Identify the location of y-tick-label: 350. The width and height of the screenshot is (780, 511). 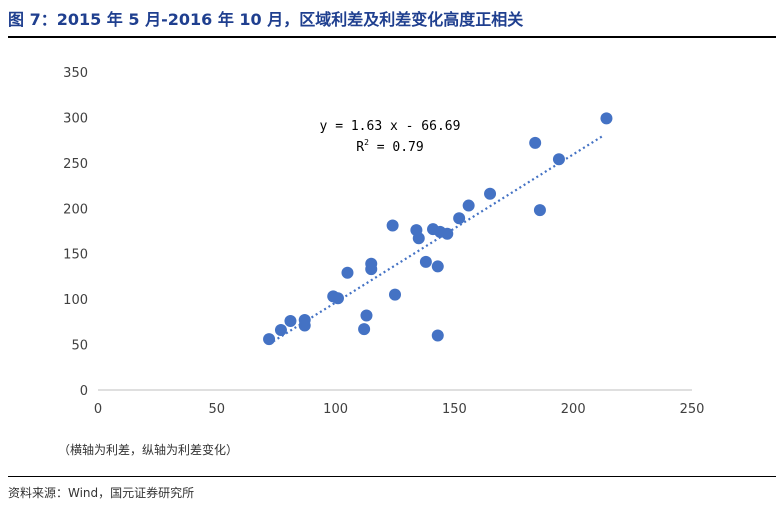
(75, 73).